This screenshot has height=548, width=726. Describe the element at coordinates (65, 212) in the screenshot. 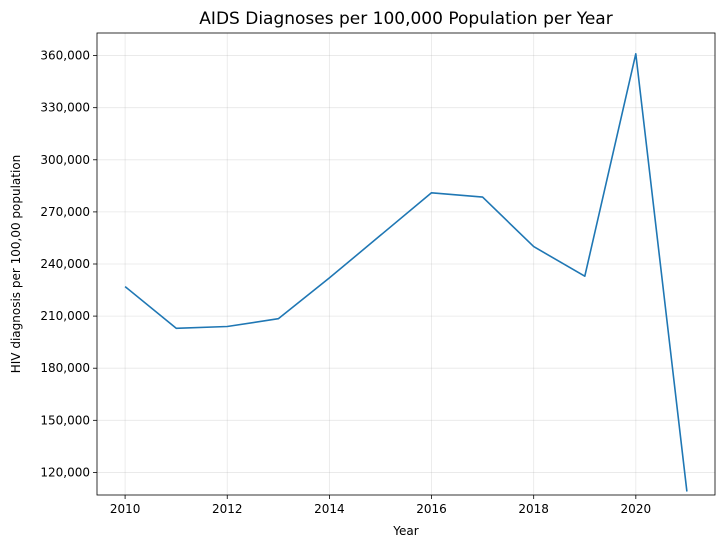

I see `y-tick-label: 270,000` at that location.